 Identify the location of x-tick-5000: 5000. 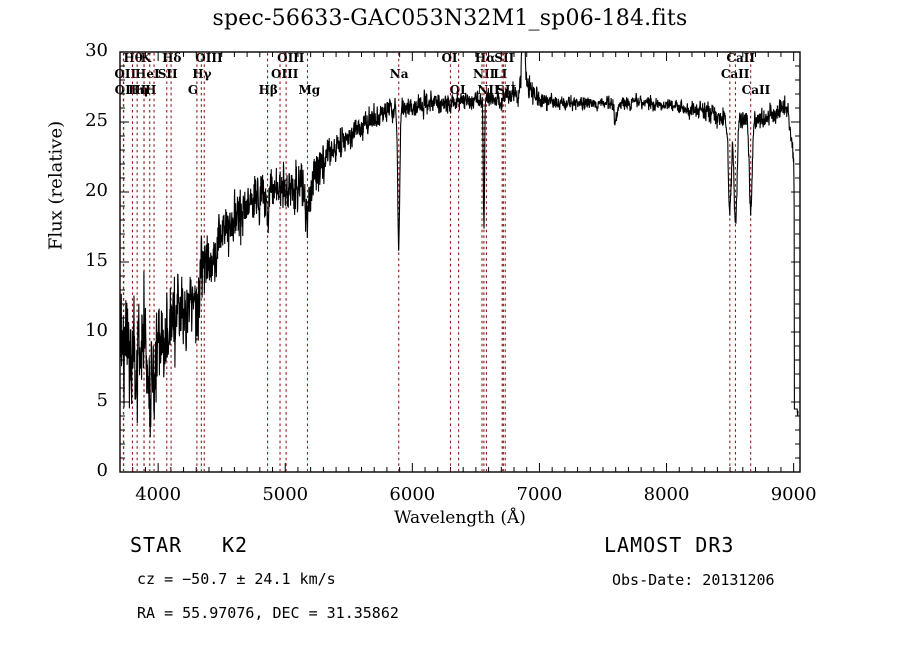
(285, 494).